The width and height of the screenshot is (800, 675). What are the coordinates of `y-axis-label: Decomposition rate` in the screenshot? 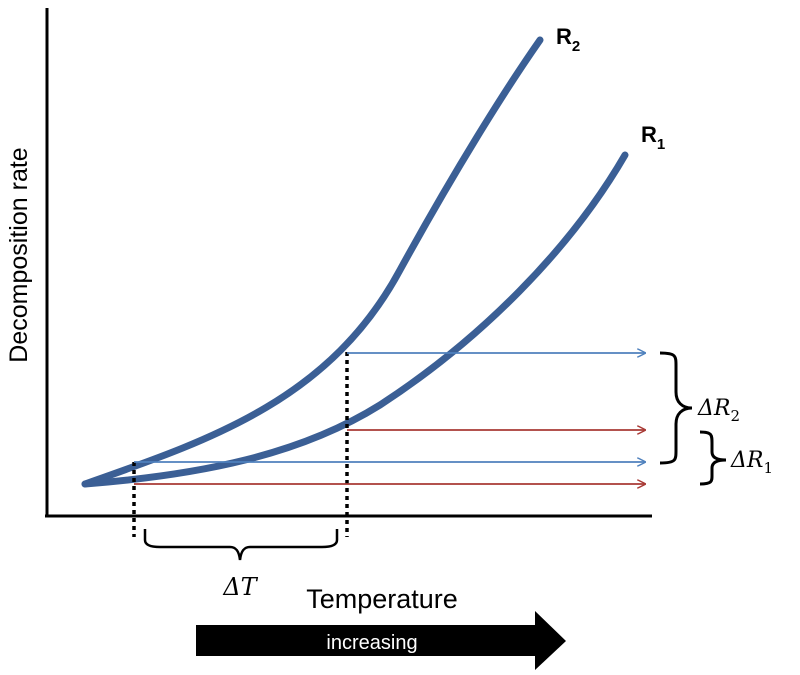 It's located at (19, 254).